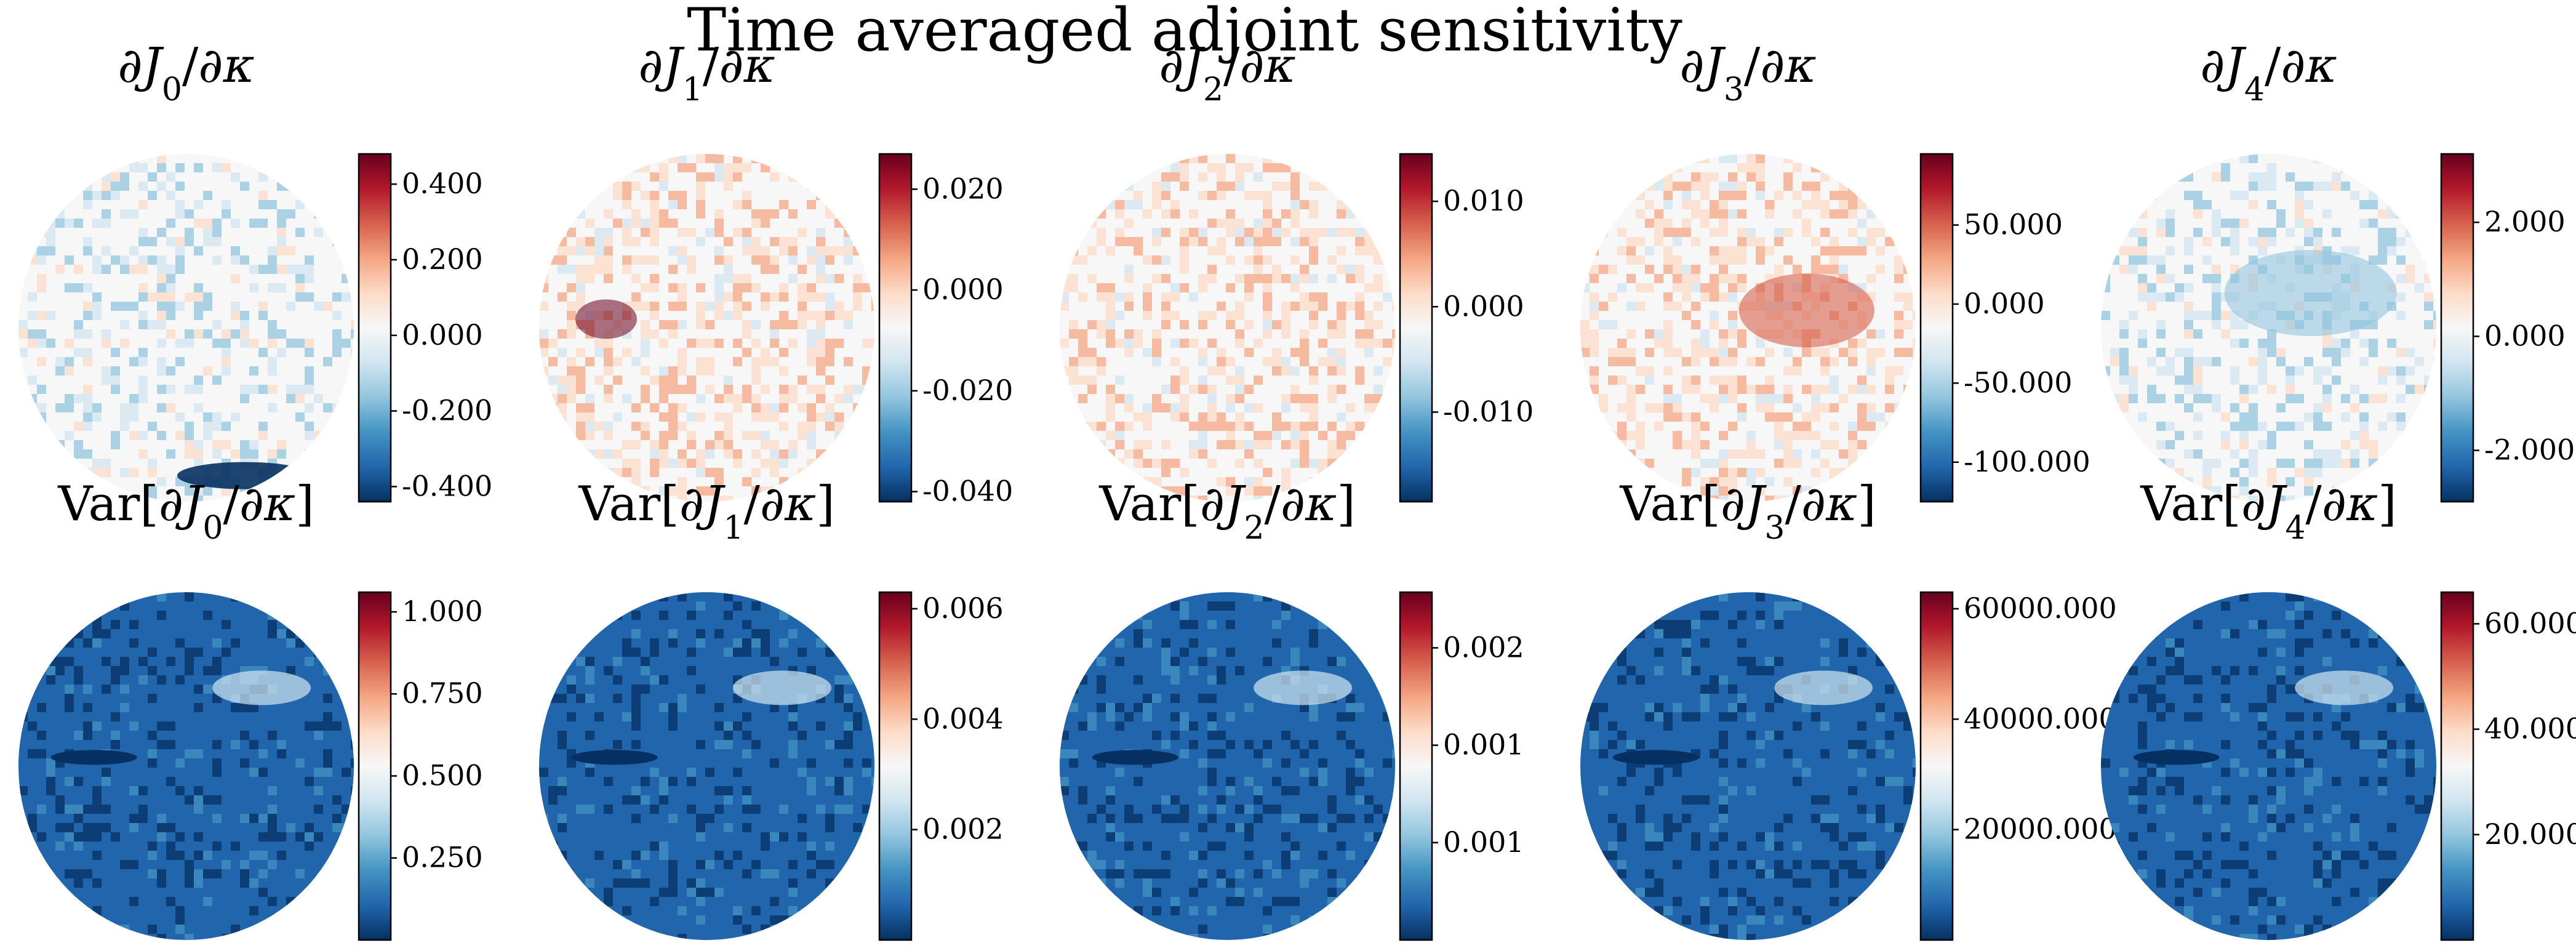  What do you see at coordinates (963, 718) in the screenshot?
I see `colorbar-tick-label: 0.004` at bounding box center [963, 718].